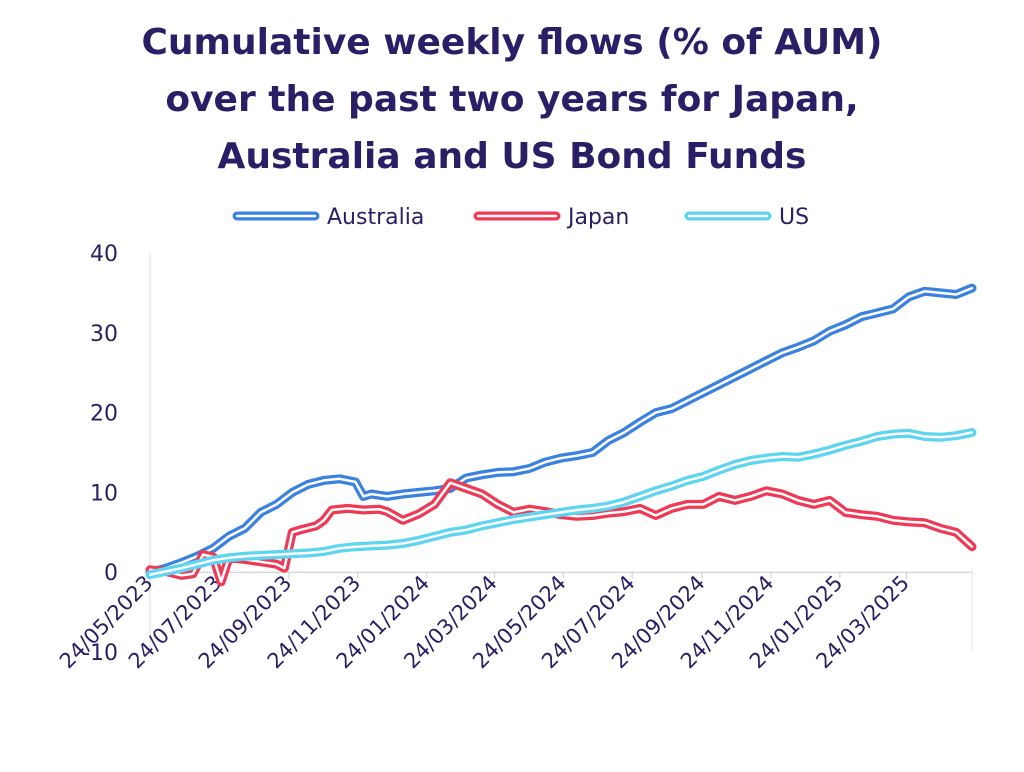  What do you see at coordinates (111, 573) in the screenshot?
I see `y-tick-label: 0` at bounding box center [111, 573].